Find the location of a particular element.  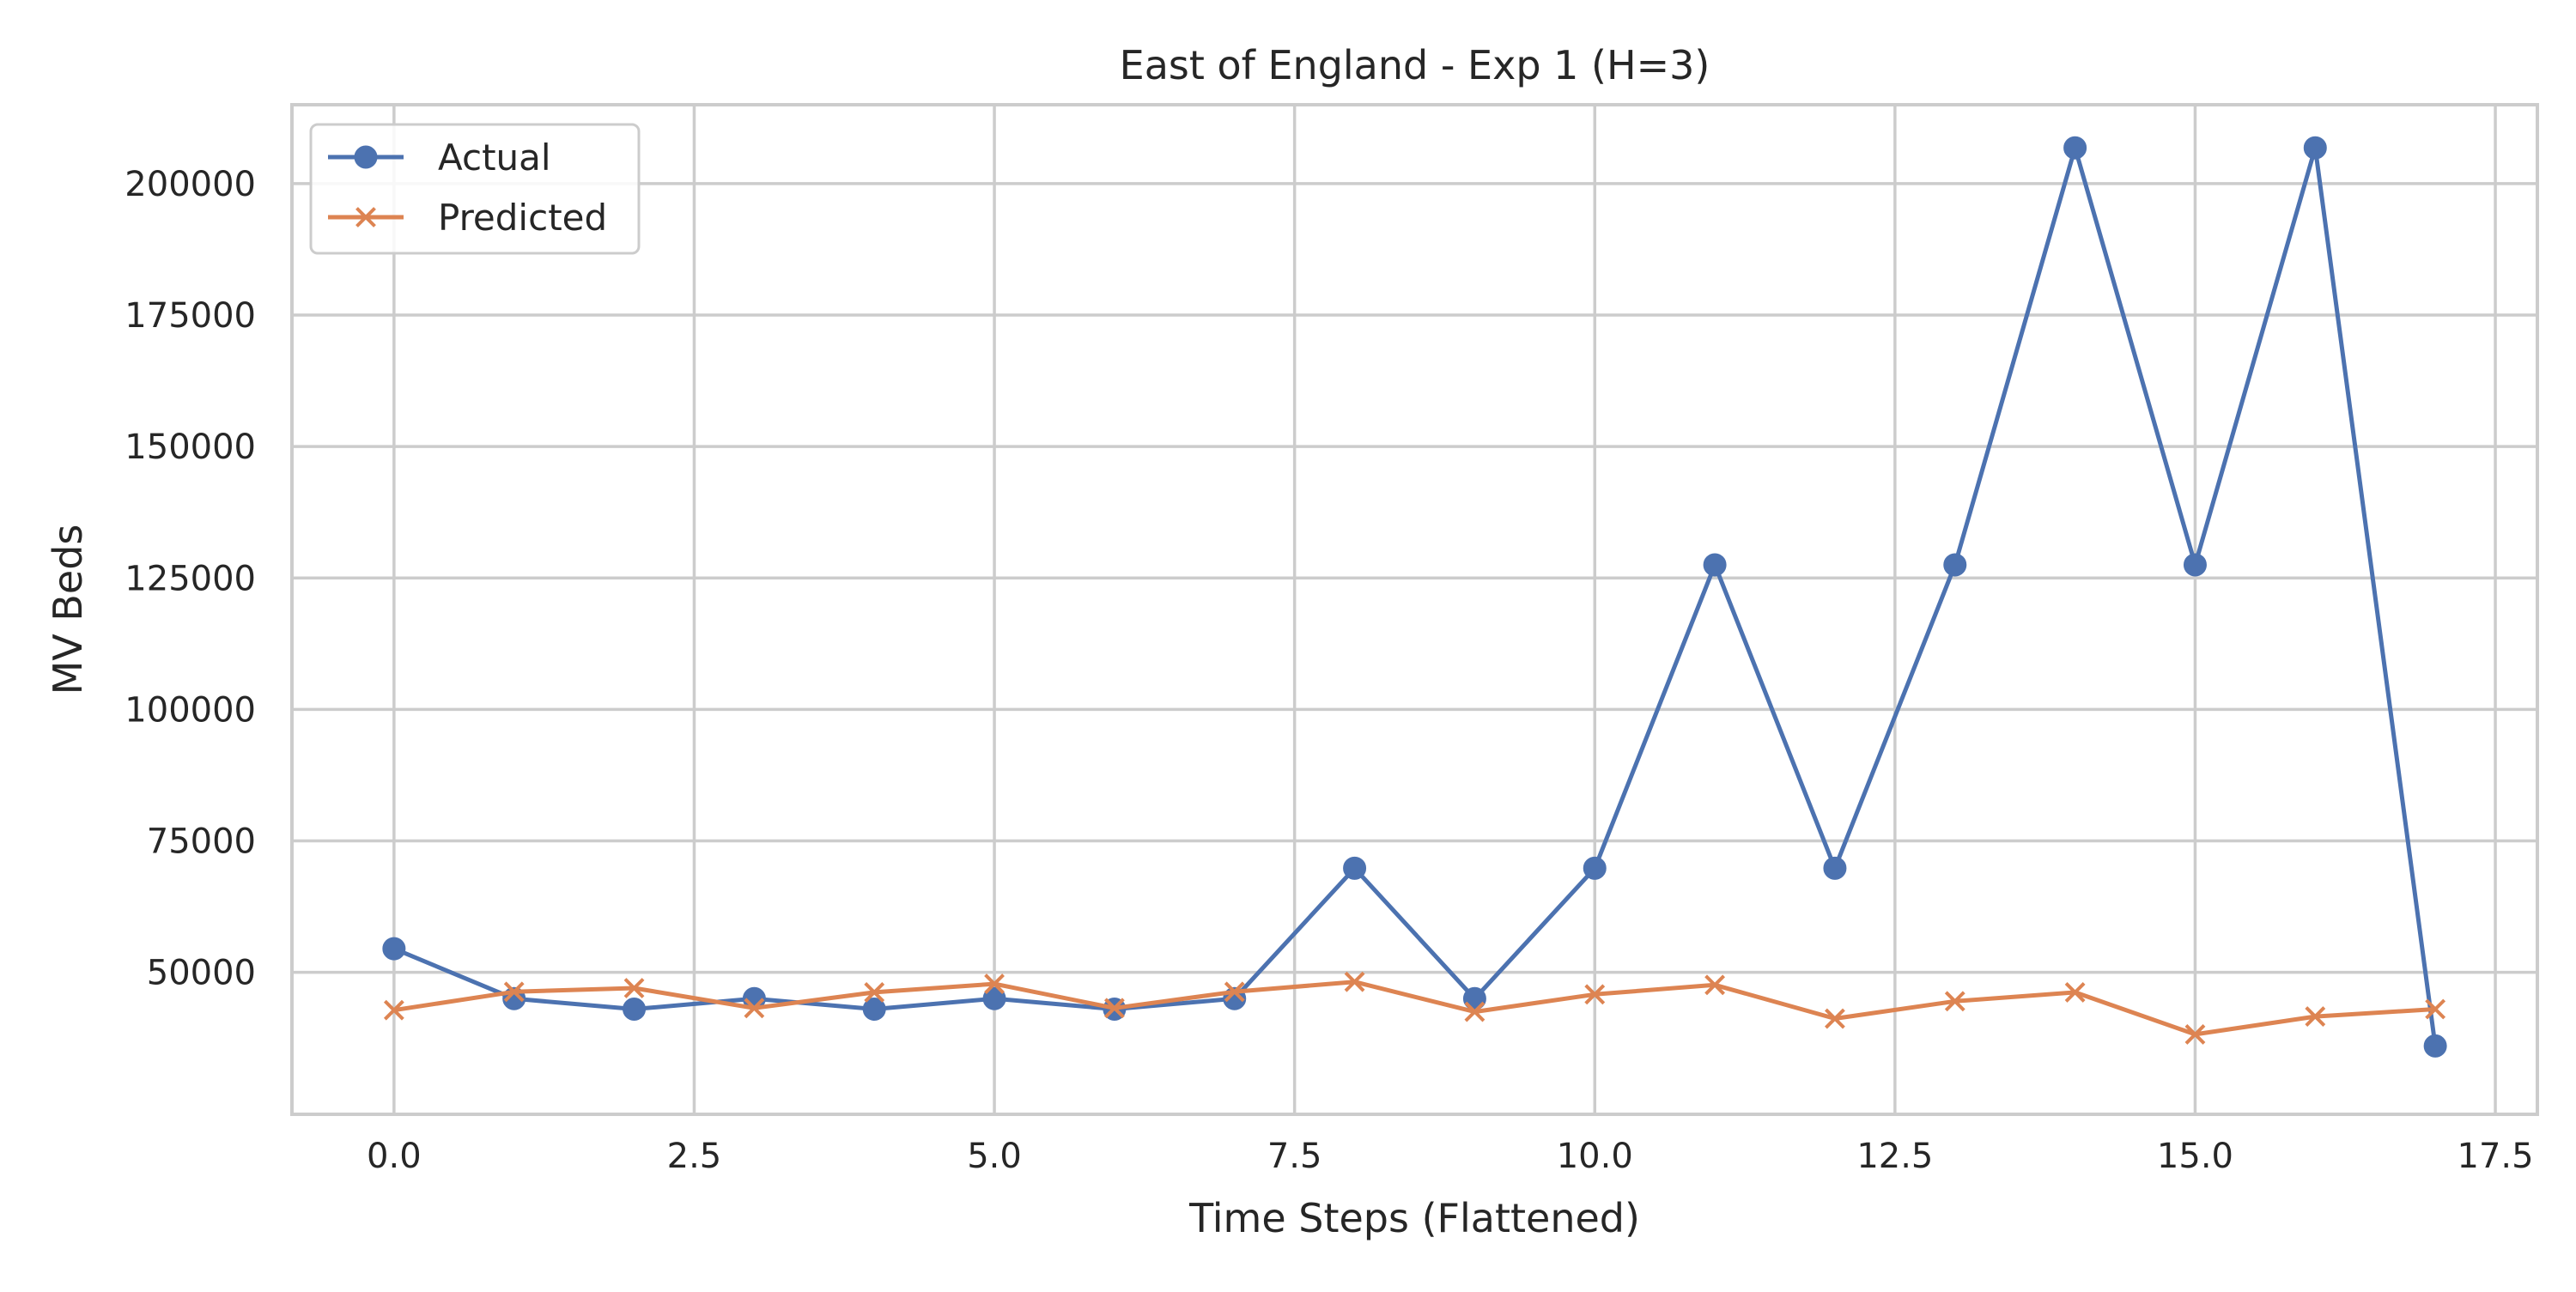

x-tick-label: 2.5 is located at coordinates (695, 1156).